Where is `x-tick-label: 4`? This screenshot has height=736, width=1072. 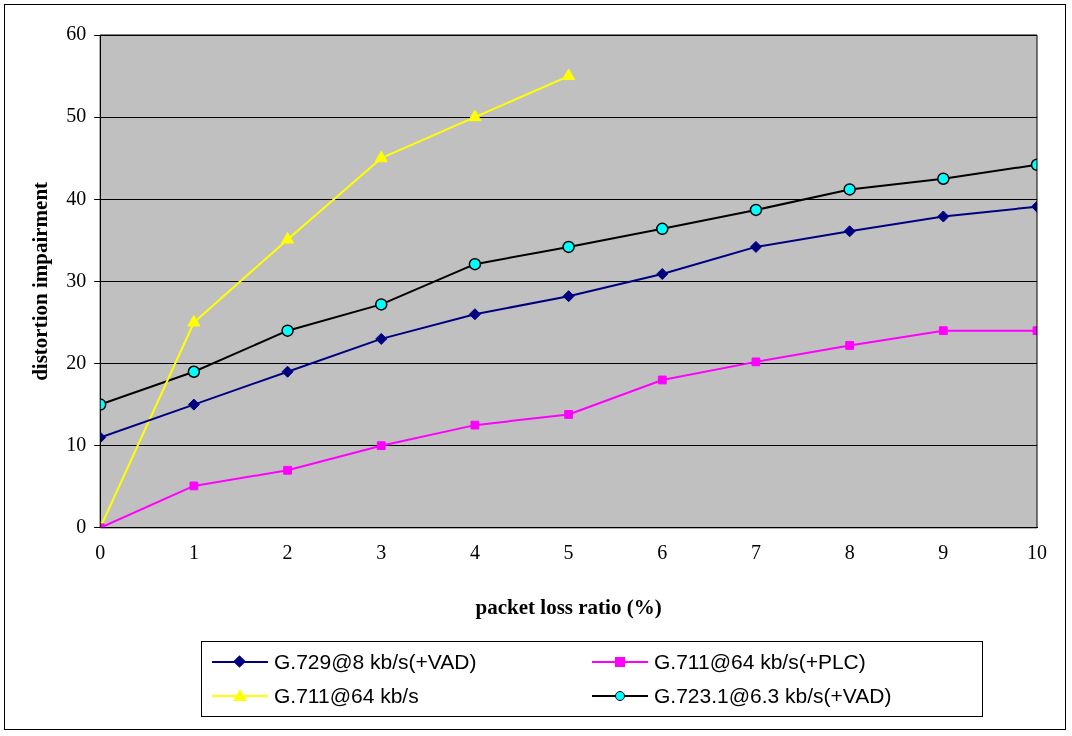
x-tick-label: 4 is located at coordinates (474, 552).